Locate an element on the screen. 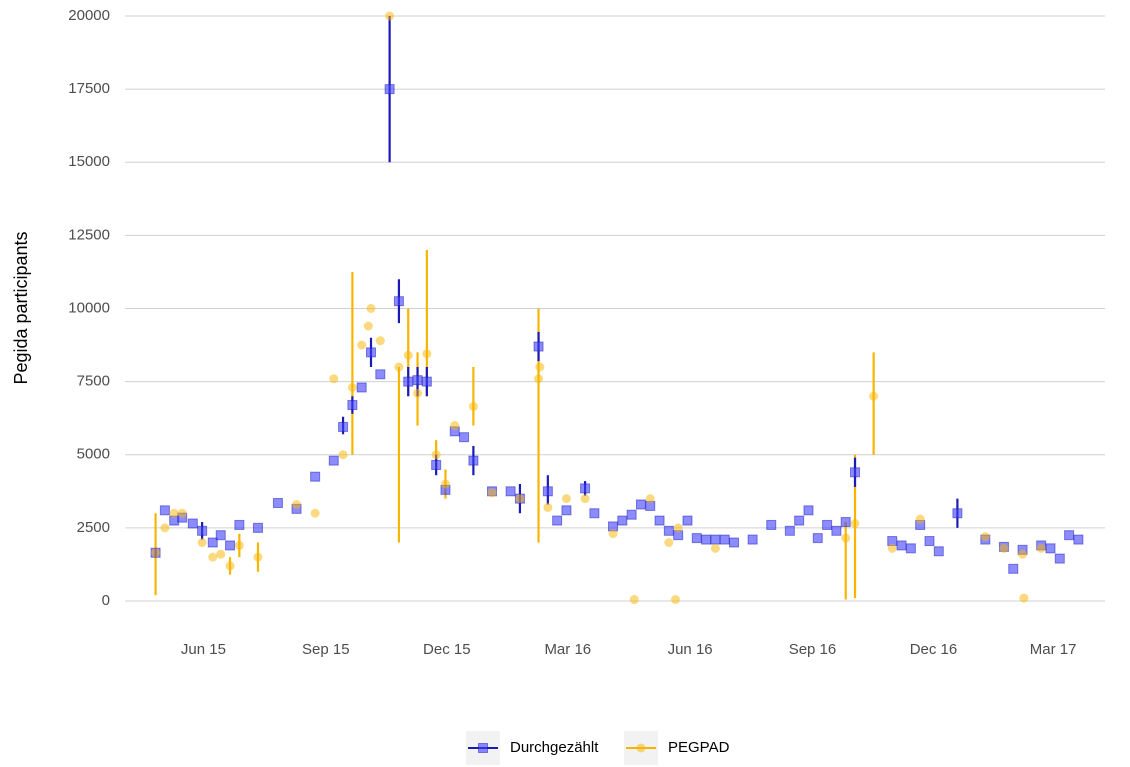  y-axis-label: Pegida participants is located at coordinates (21, 307).